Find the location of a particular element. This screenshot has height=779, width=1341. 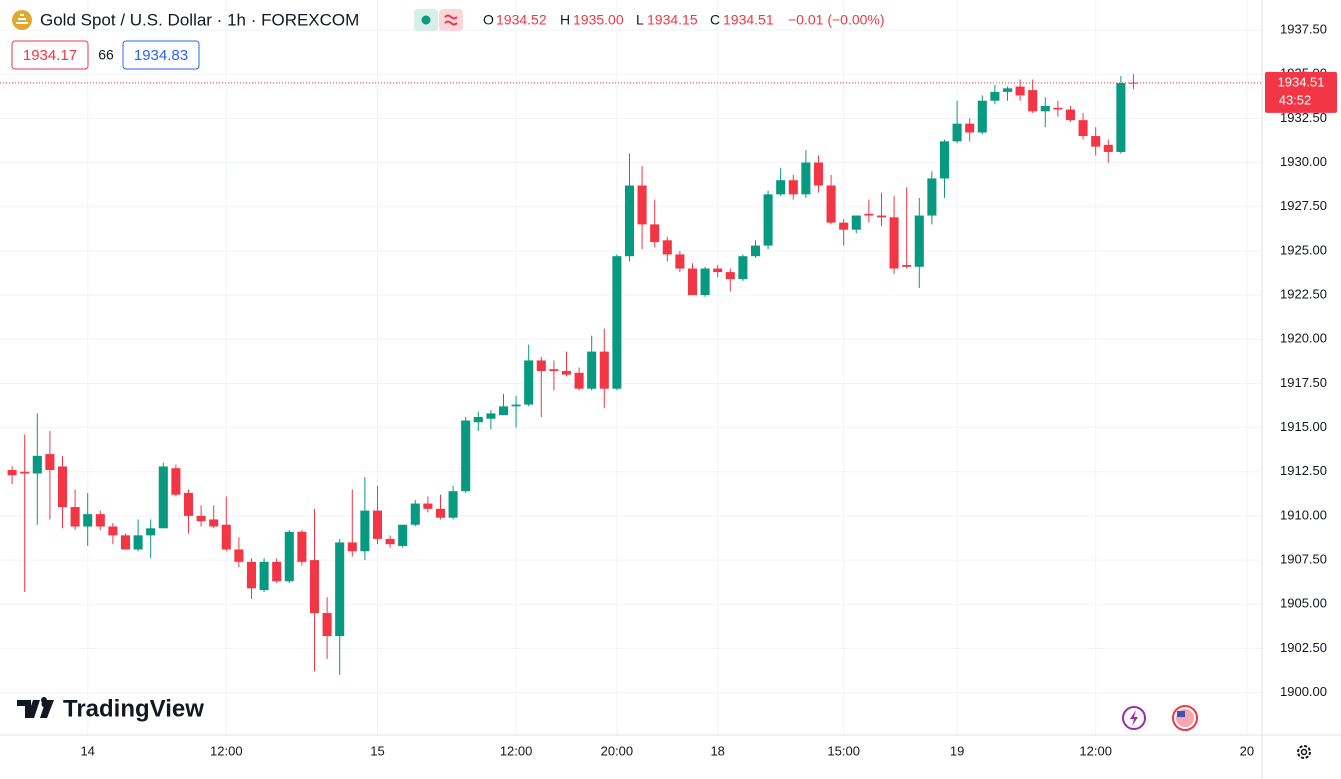

settings-icon is located at coordinates (1304, 752).